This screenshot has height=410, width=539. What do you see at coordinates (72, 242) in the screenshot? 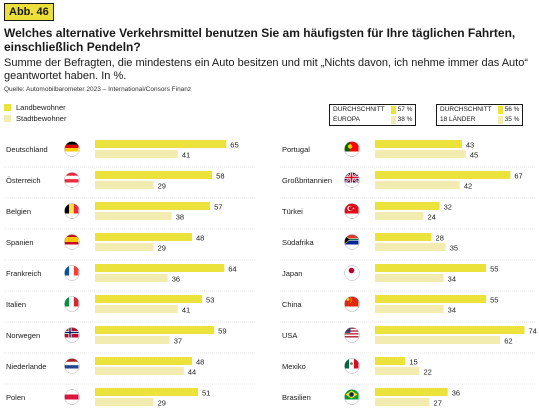
I see `flag-spain-icon` at bounding box center [72, 242].